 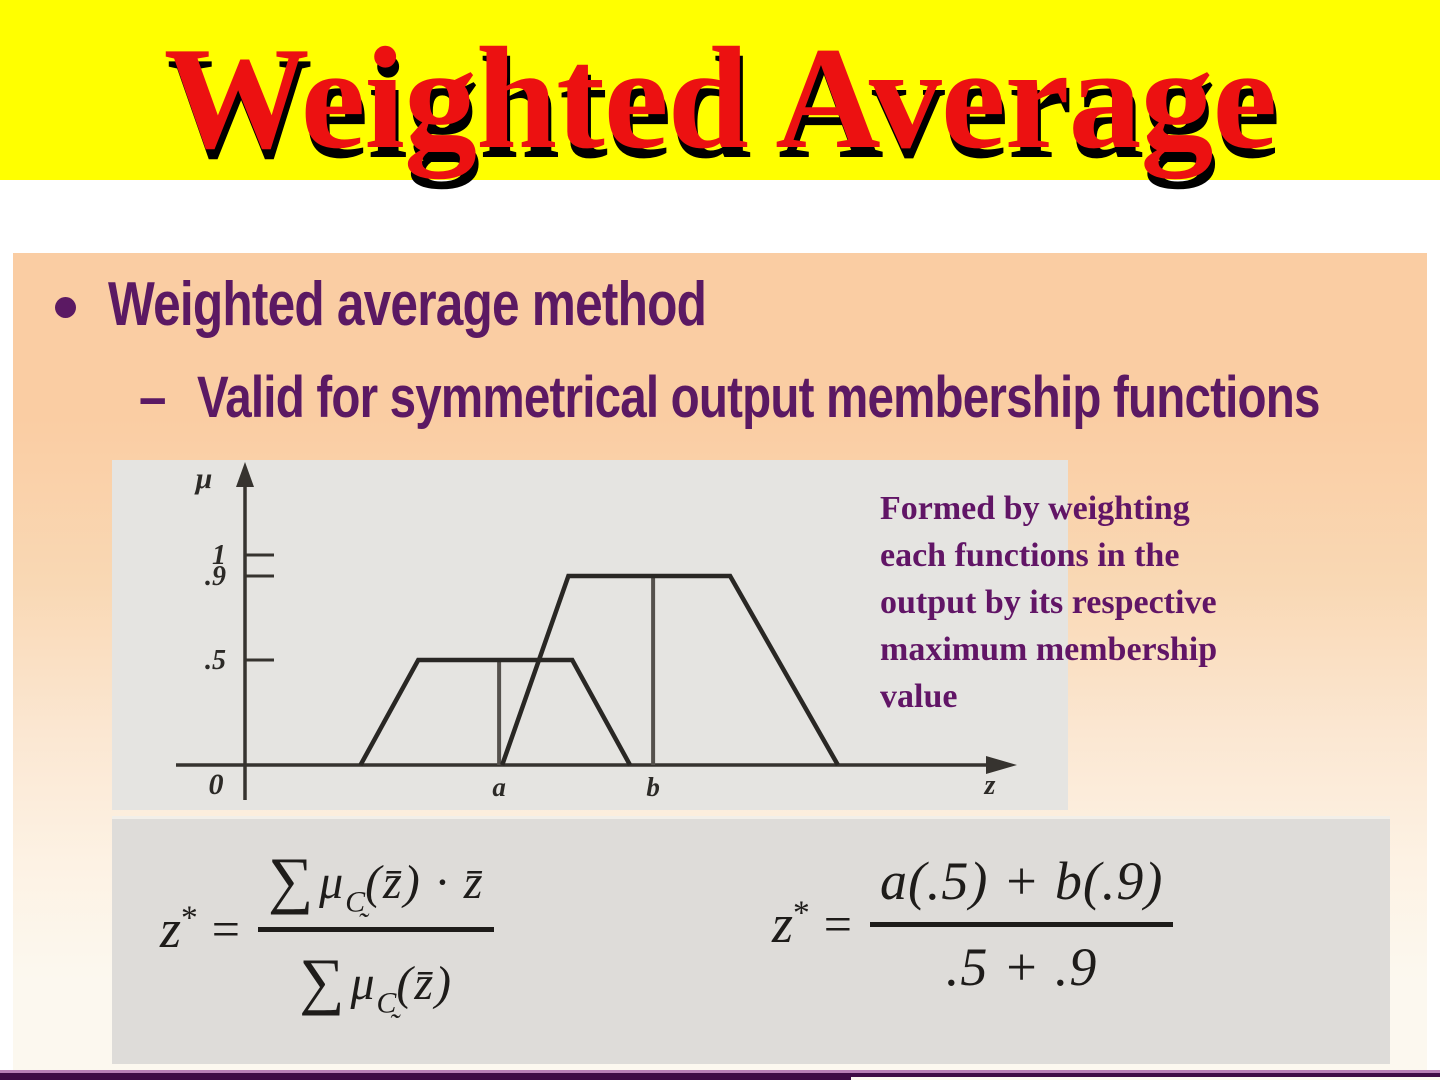 What do you see at coordinates (65, 307) in the screenshot?
I see `bullet-dot-icon` at bounding box center [65, 307].